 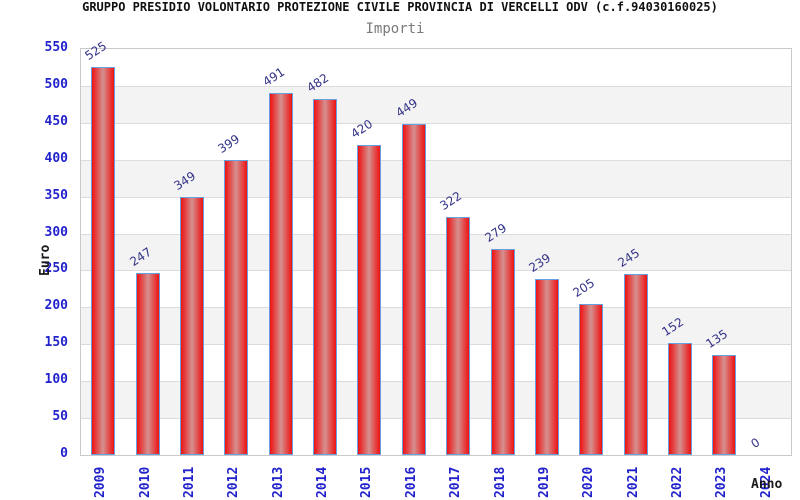 What do you see at coordinates (500, 482) in the screenshot?
I see `x-tick-label: 2018` at bounding box center [500, 482].